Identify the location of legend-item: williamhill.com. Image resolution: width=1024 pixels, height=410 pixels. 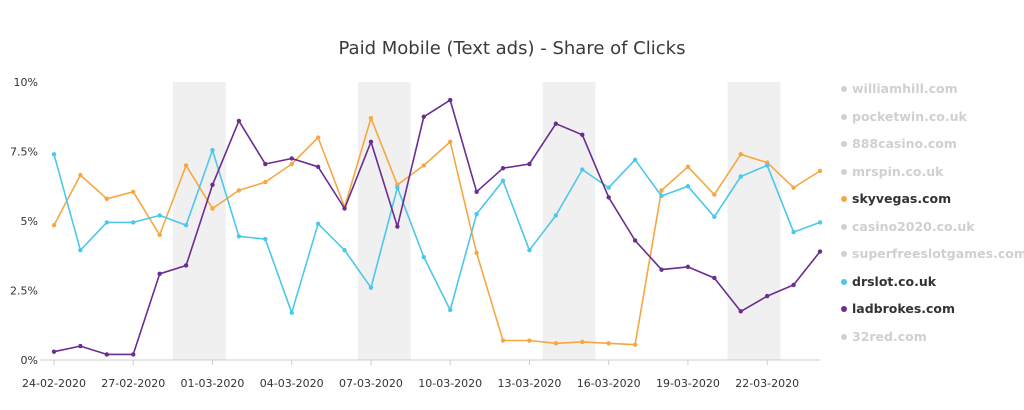
(930, 95).